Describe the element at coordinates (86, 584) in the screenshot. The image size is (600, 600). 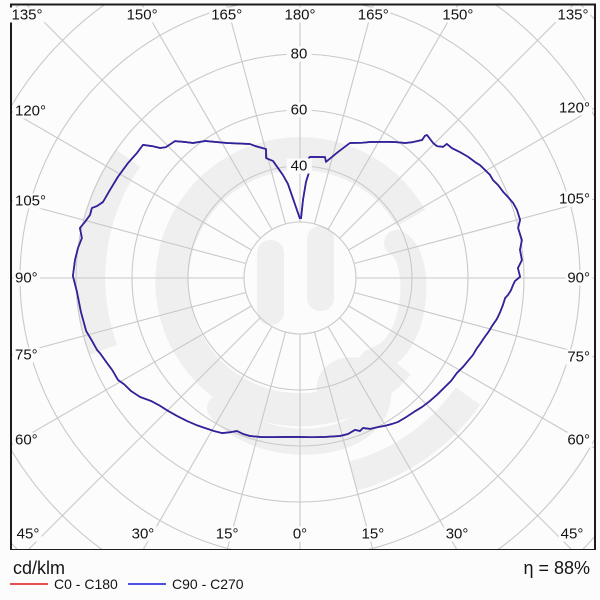
I see `legend-label-c0-c180: C0 - C180` at that location.